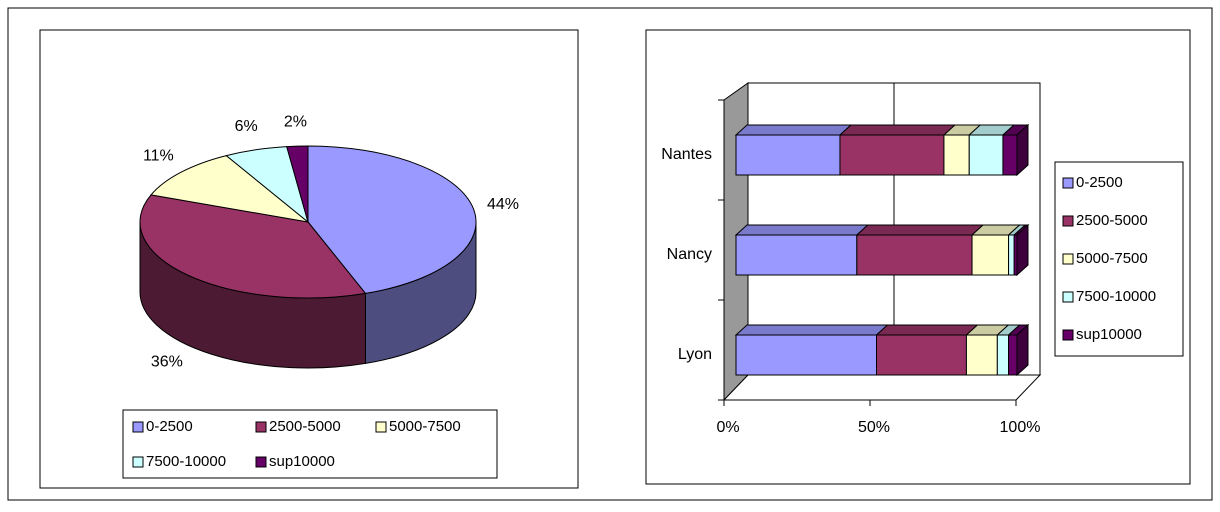 This screenshot has width=1220, height=512. I want to click on data-label: 6%, so click(246, 126).